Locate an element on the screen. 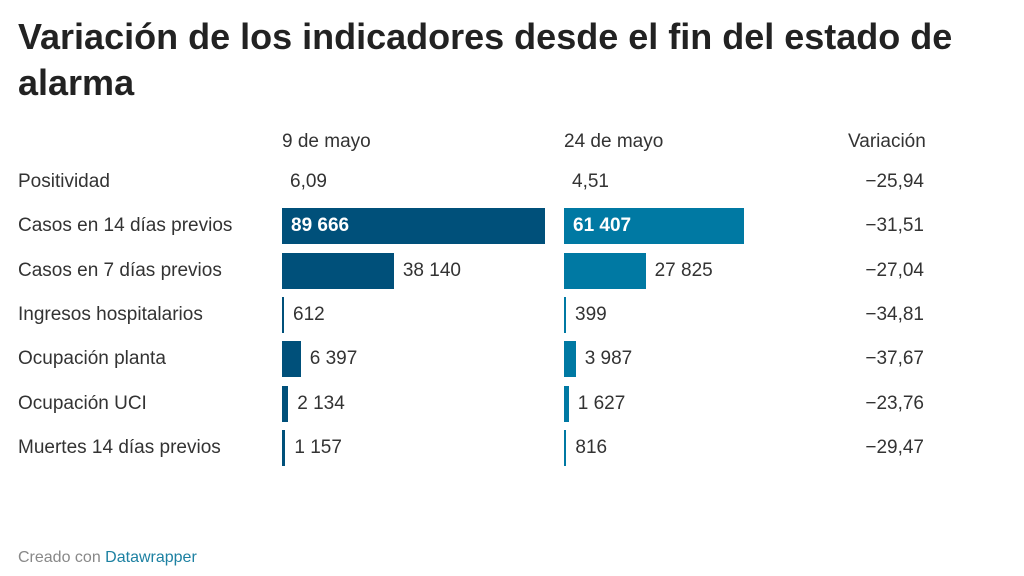 Image resolution: width=1024 pixels, height=576 pixels. cell-may24: 3 987 is located at coordinates (699, 359).